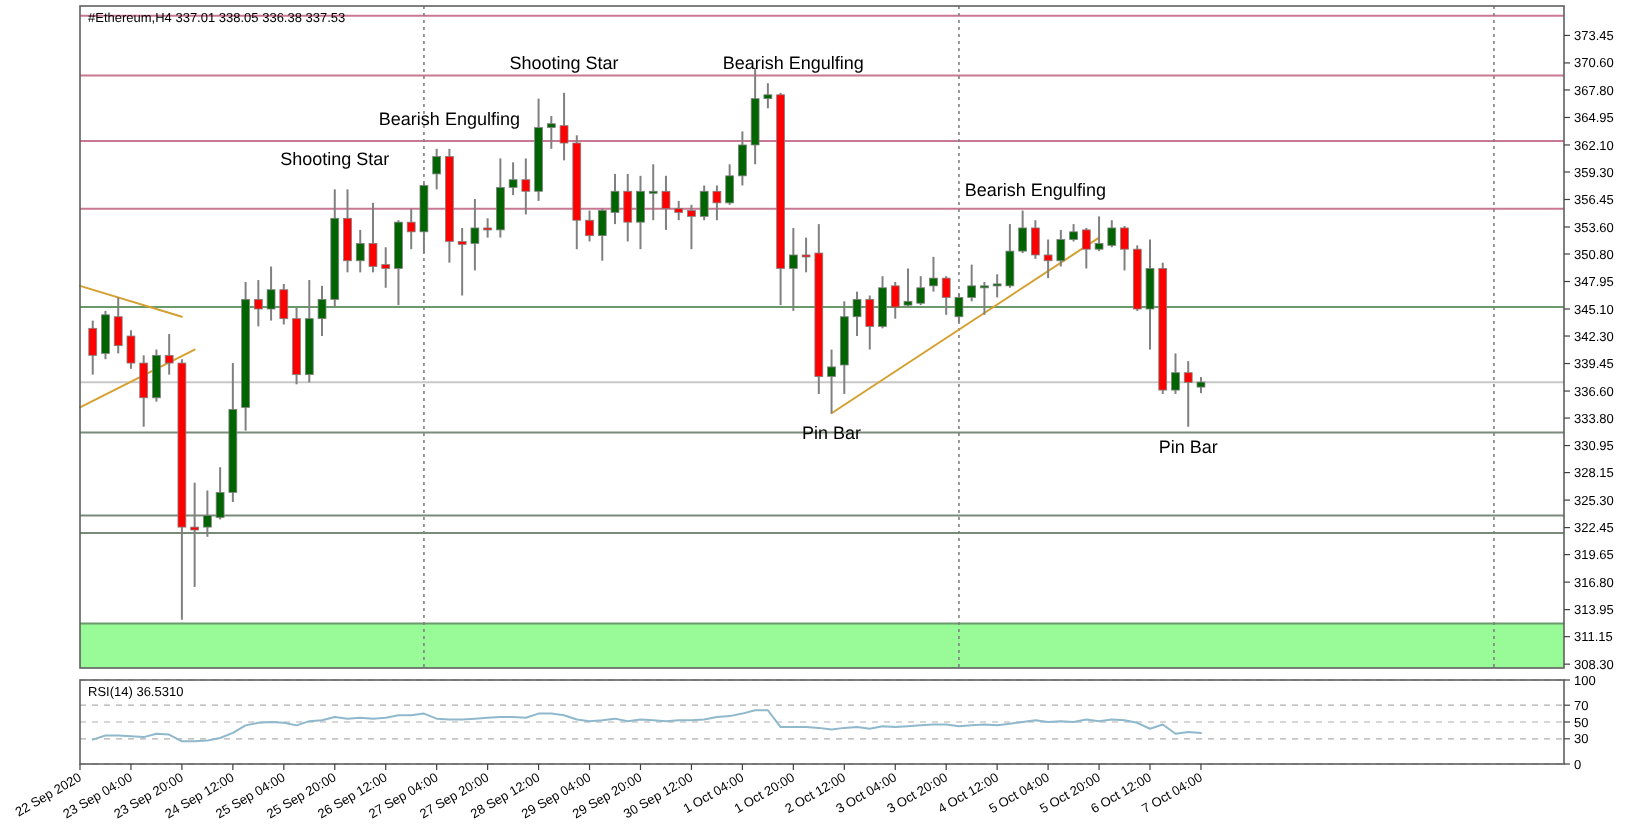  I want to click on line-series, so click(646, 726).